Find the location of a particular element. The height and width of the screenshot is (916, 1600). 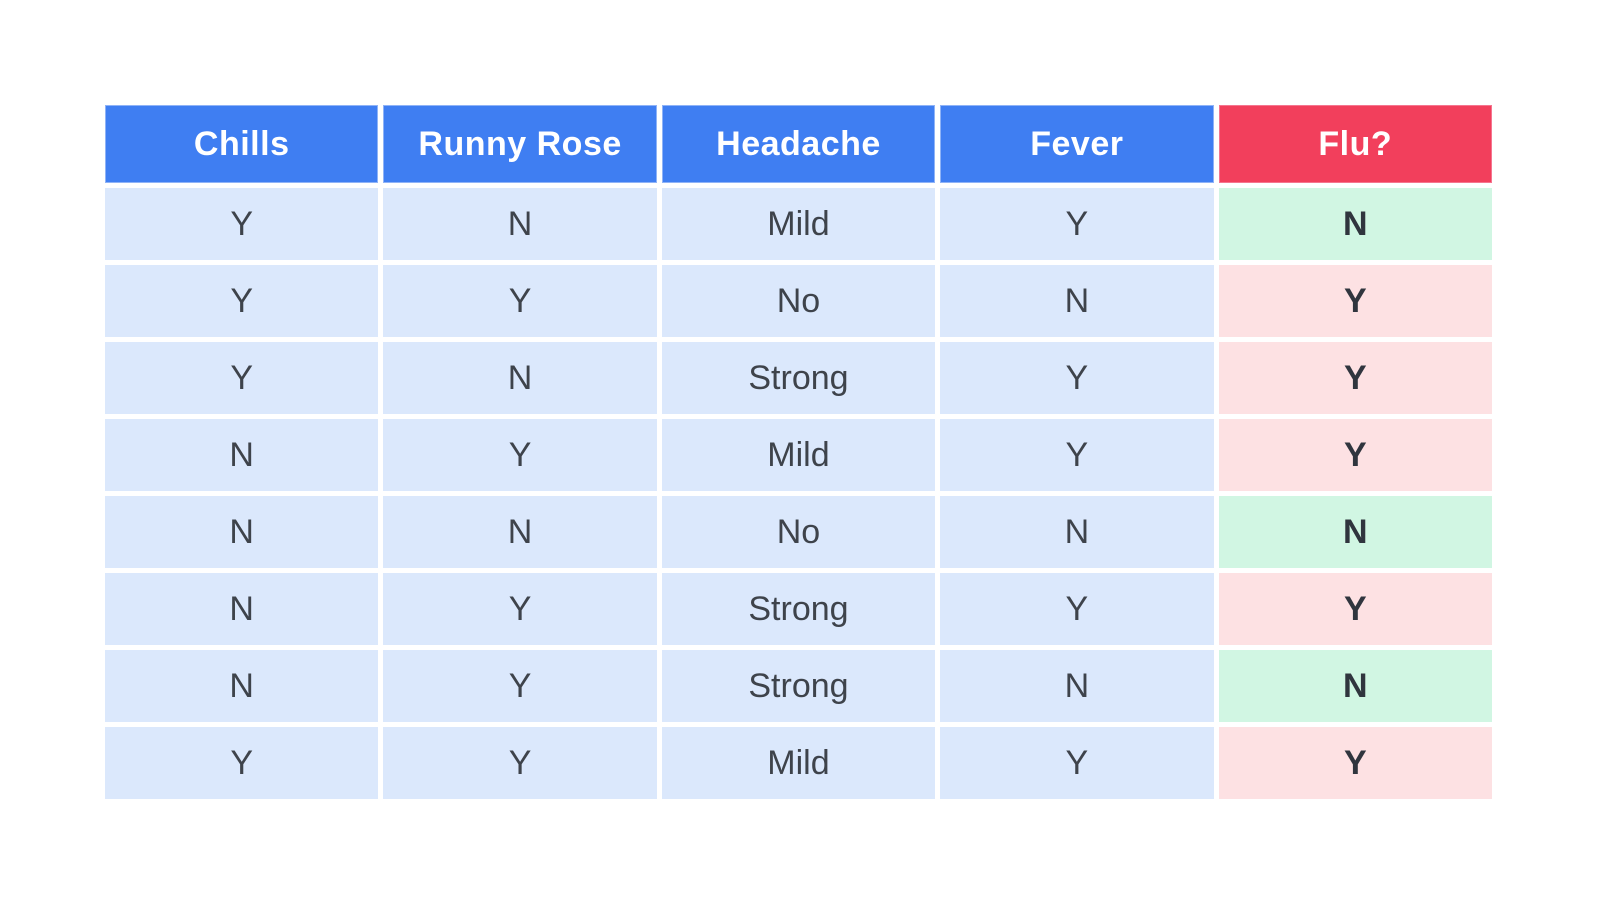

table-row: Y Y Mild Y Y is located at coordinates (798, 763).